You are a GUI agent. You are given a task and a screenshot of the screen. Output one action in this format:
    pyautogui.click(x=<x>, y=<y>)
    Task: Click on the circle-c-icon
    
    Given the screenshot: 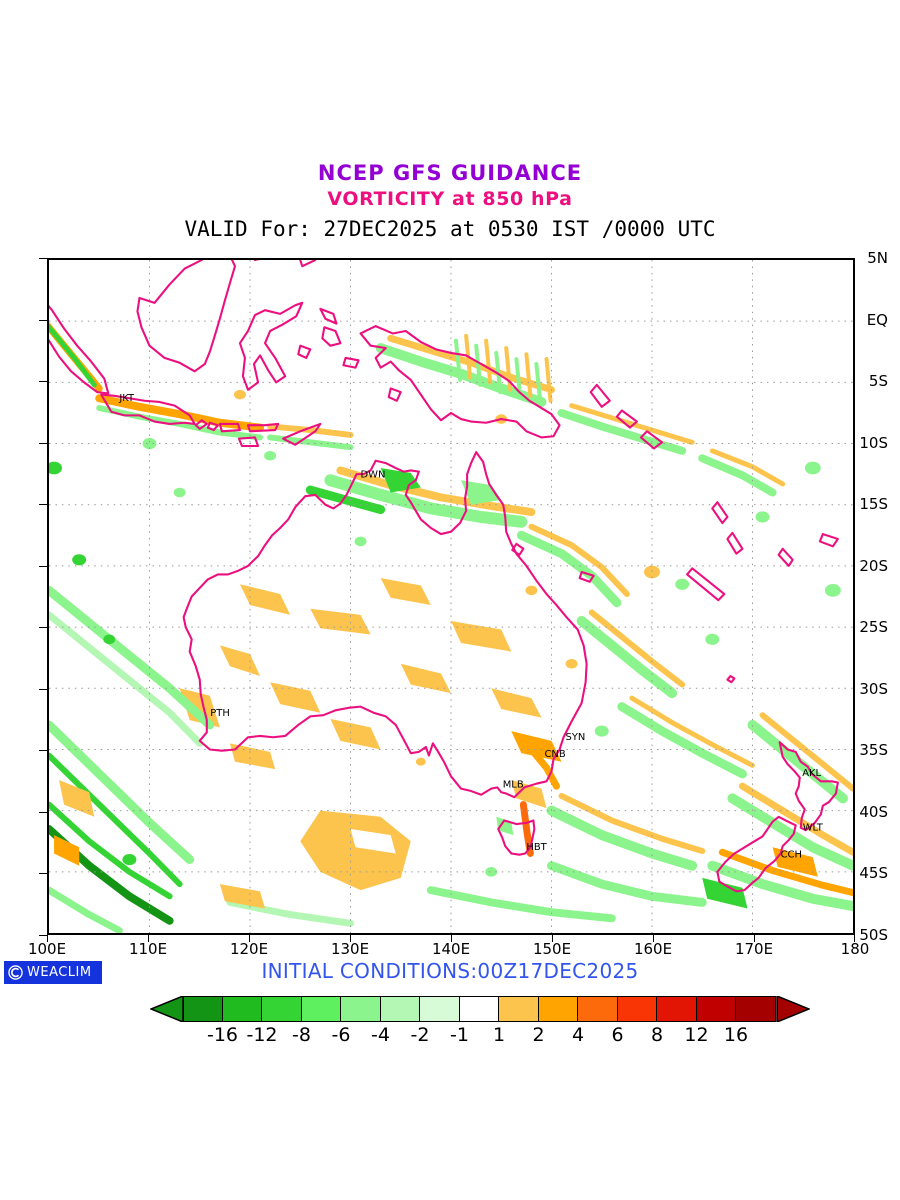 What is the action you would take?
    pyautogui.click(x=15, y=972)
    